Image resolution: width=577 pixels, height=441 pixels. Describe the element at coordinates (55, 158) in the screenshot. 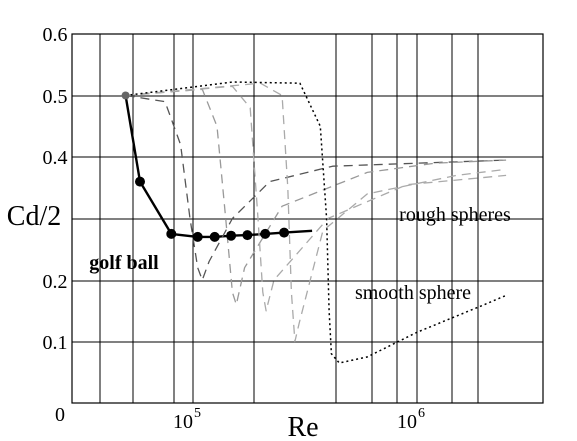

I see `y-tick-label: 0.4` at that location.